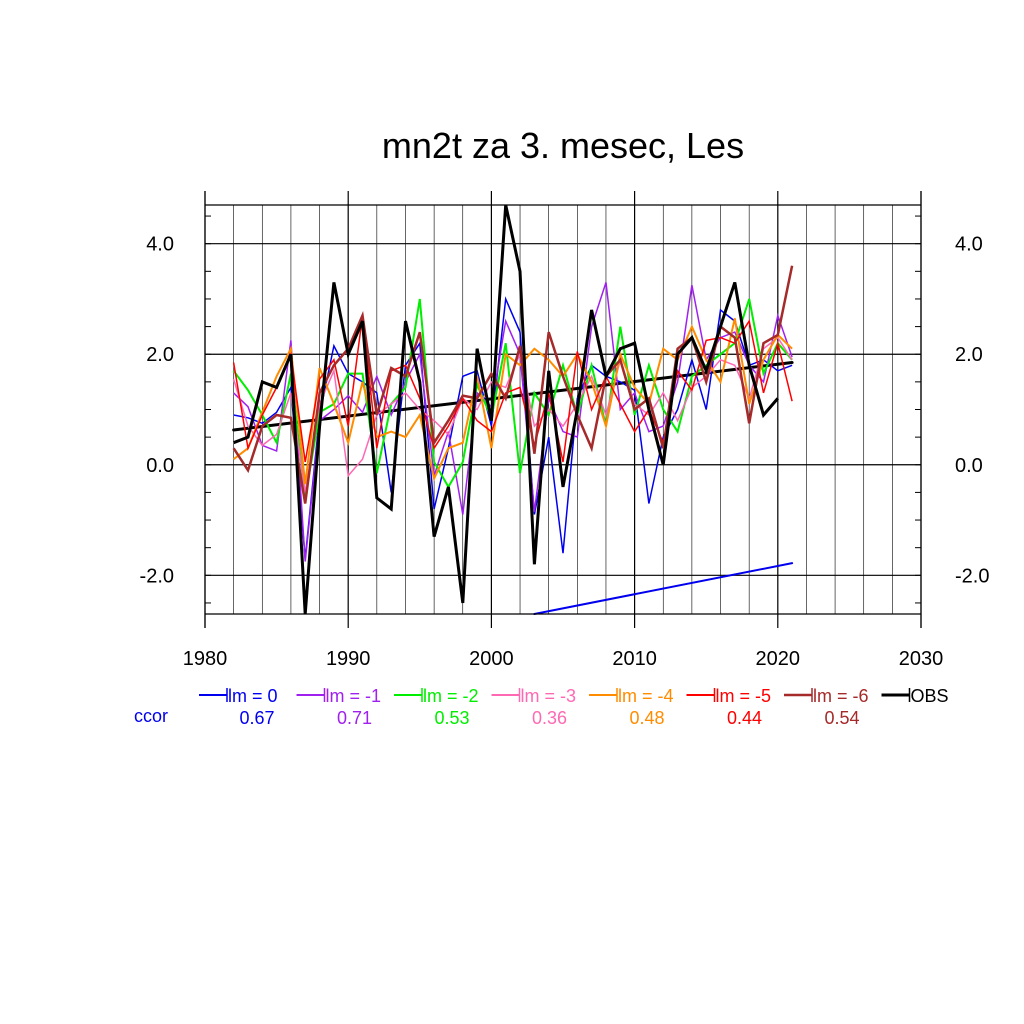 This screenshot has height=1024, width=1024. Describe the element at coordinates (972, 576) in the screenshot. I see `y-tick-label-right: -2.0` at that location.